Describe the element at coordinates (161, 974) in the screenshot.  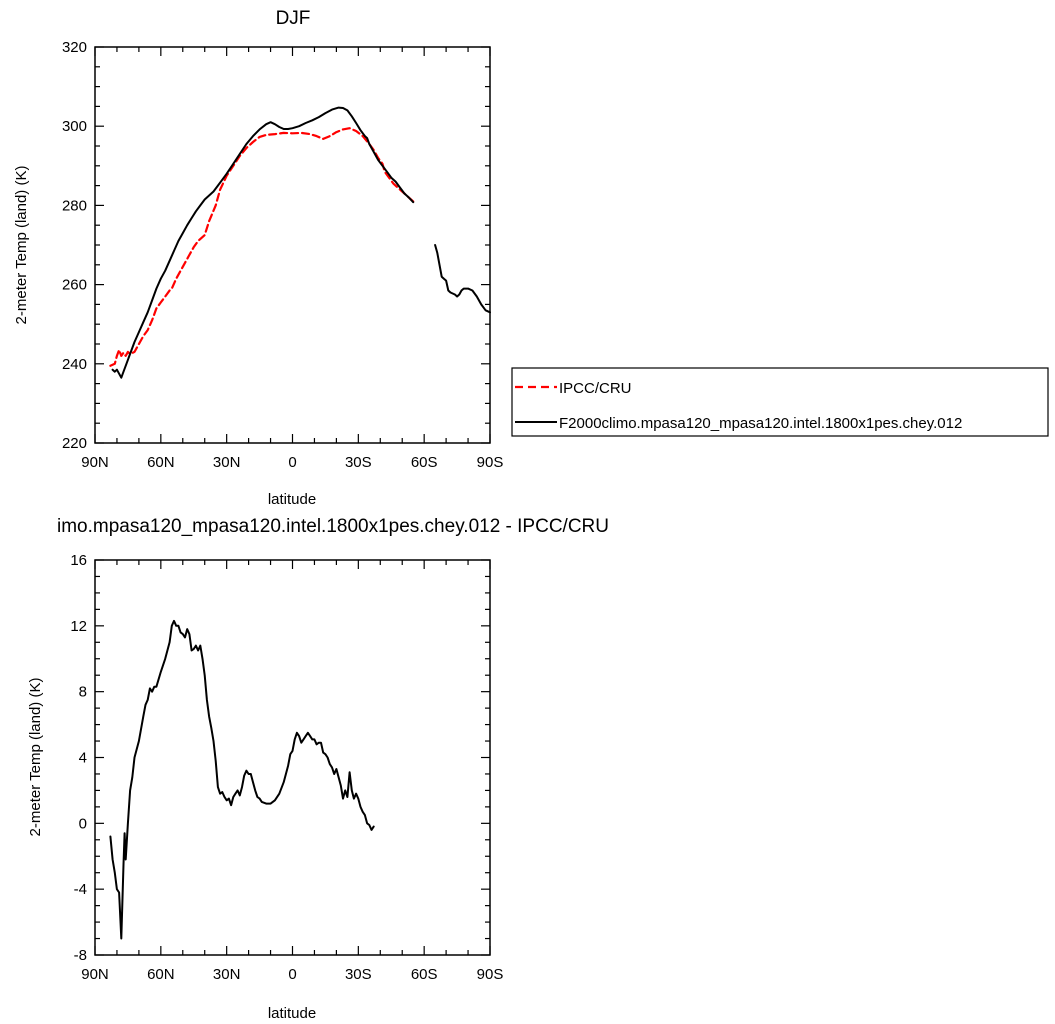
I see `bottom-xtick-label: 60N` at that location.